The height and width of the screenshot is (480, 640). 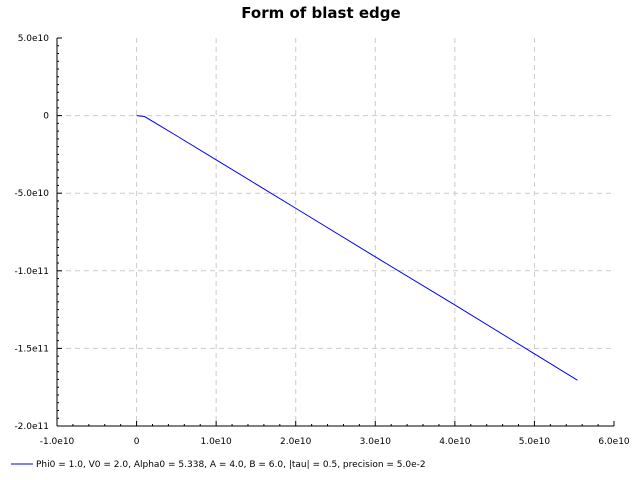 I want to click on x-tick-label: 4.0e10, so click(x=455, y=442).